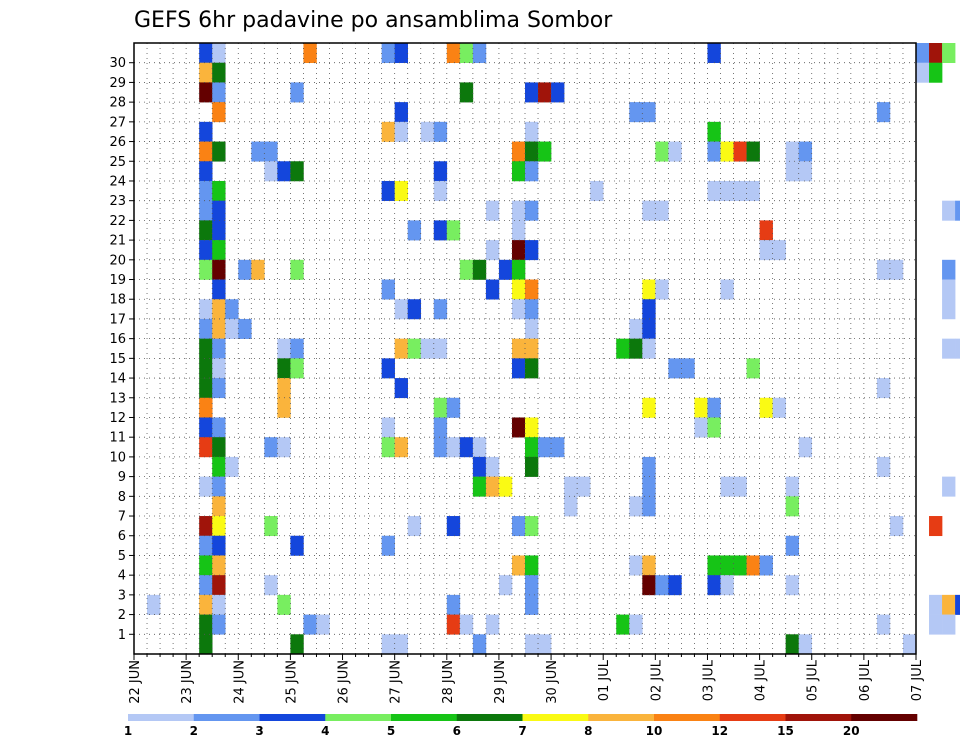 The width and height of the screenshot is (960, 742). What do you see at coordinates (785, 731) in the screenshot?
I see `color-legend-label: 15` at bounding box center [785, 731].